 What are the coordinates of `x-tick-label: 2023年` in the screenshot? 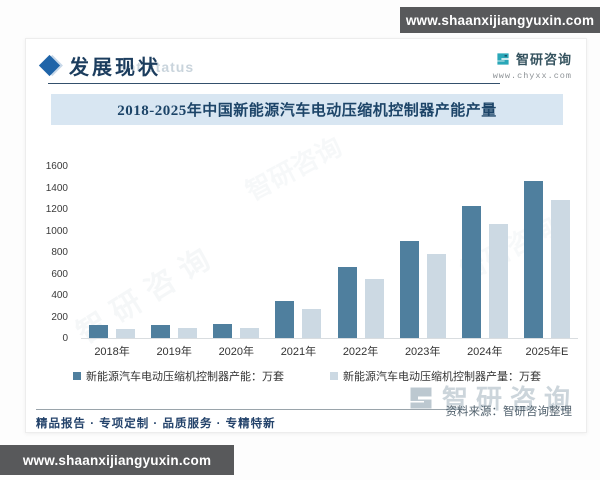 It's located at (422, 352).